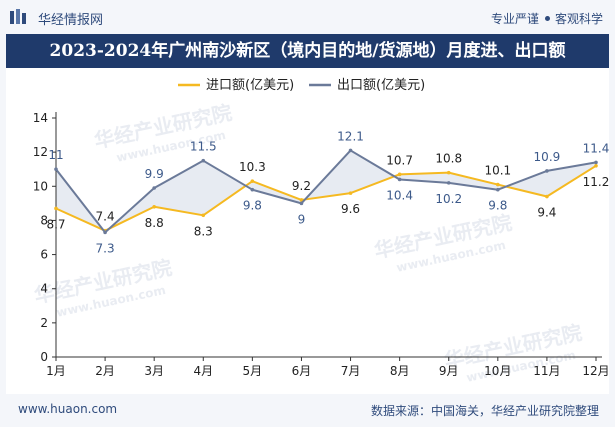 This screenshot has height=427, width=615. Describe the element at coordinates (55, 224) in the screenshot. I see `data-label-import: 8.7` at that location.